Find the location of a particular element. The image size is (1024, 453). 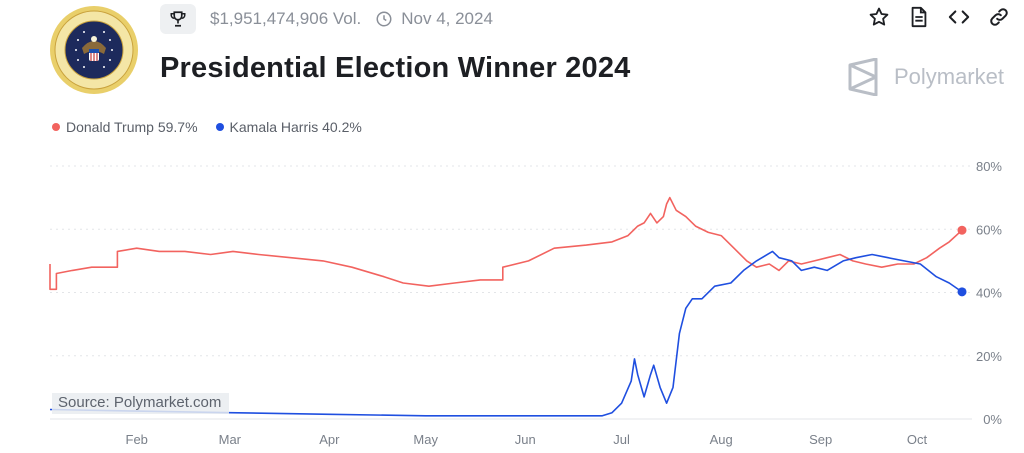

chart-legend: Donald Trump 59.7% Kamala Harris 40.2% is located at coordinates (207, 127).